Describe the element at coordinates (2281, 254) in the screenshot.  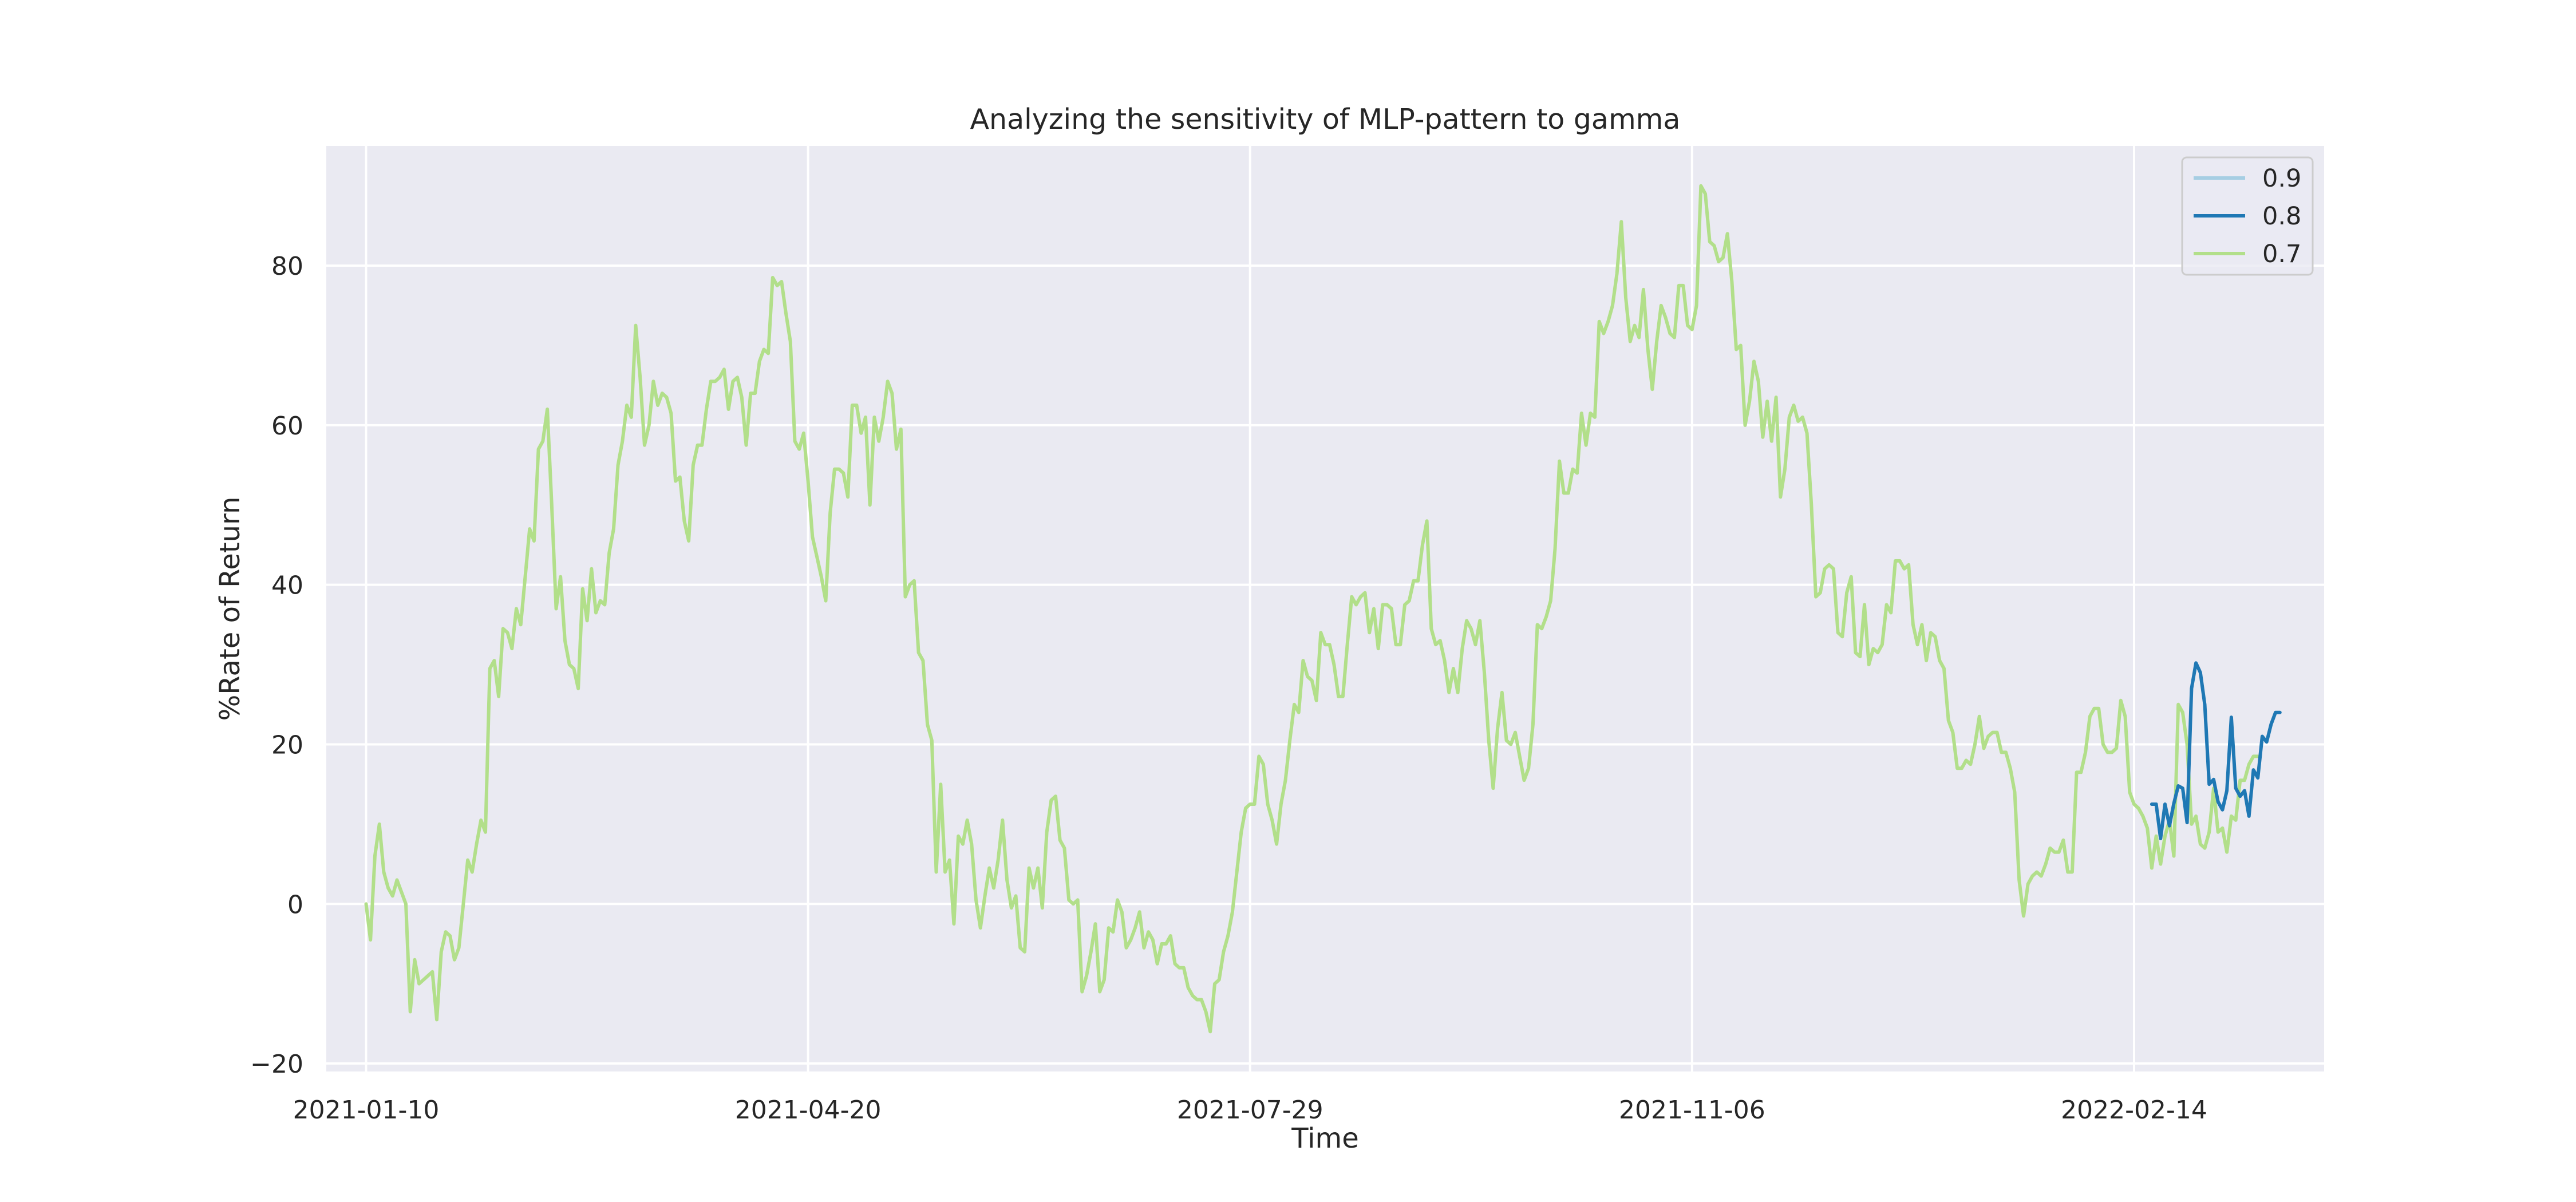
I see `legend-label: 0.7` at that location.